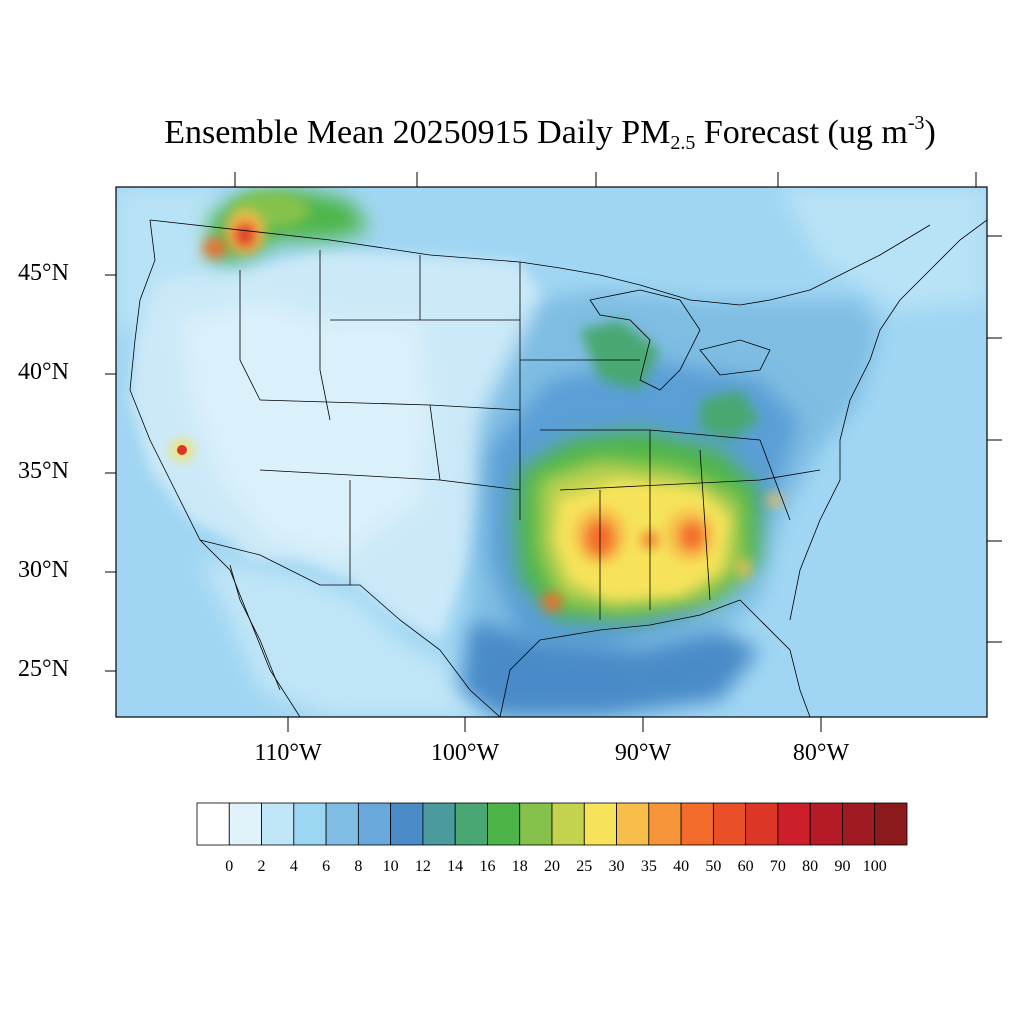 The image size is (1024, 1024). What do you see at coordinates (487, 866) in the screenshot?
I see `colorbar-tick-label: 16` at bounding box center [487, 866].